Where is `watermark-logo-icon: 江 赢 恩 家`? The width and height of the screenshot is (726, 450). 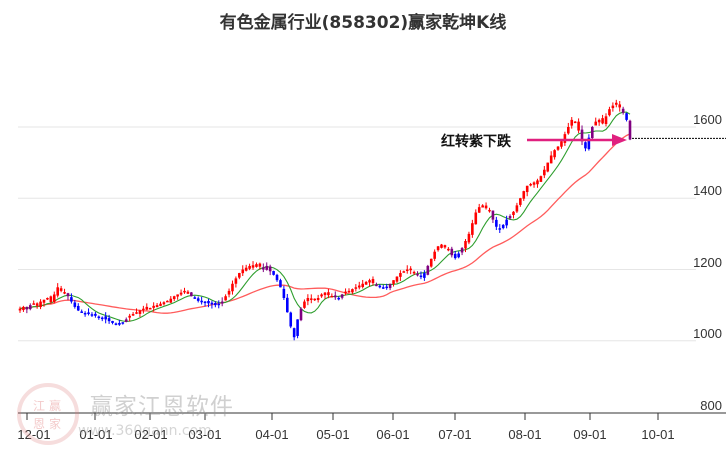
watermark-logo-icon: 江 赢 恩 家 is located at coordinates (48, 414).